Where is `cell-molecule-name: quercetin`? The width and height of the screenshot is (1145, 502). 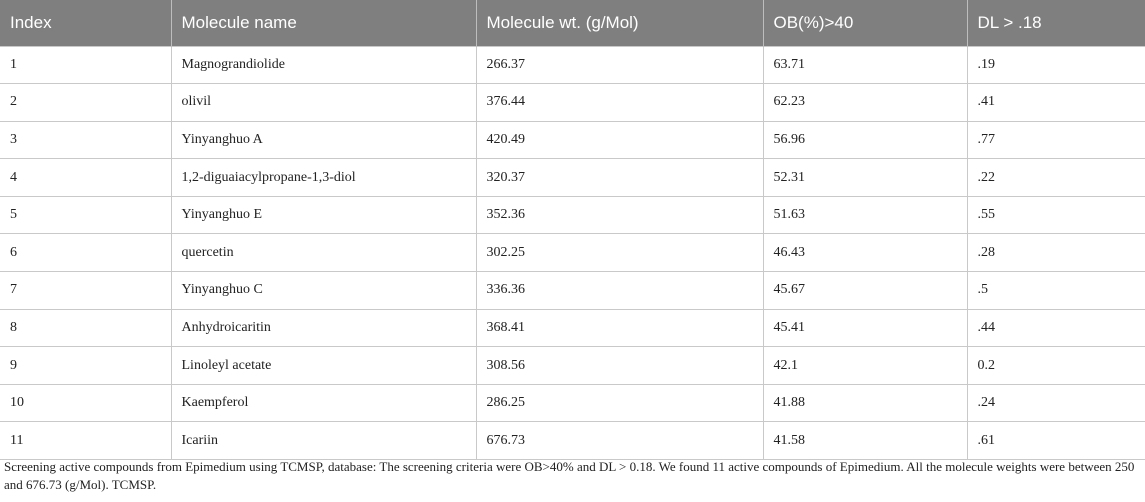
cell-molecule-name: quercetin is located at coordinates (323, 252).